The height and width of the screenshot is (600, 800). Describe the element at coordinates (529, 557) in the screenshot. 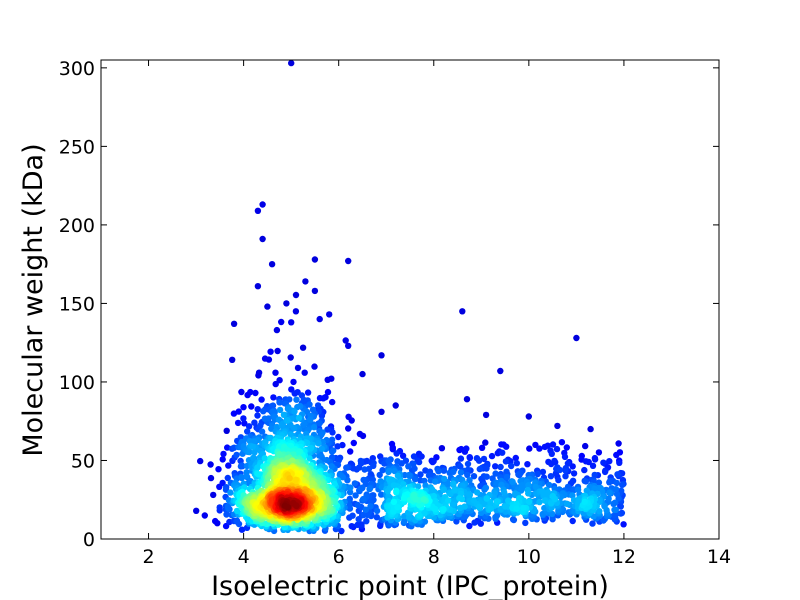

I see `x-tick-label: 10` at that location.